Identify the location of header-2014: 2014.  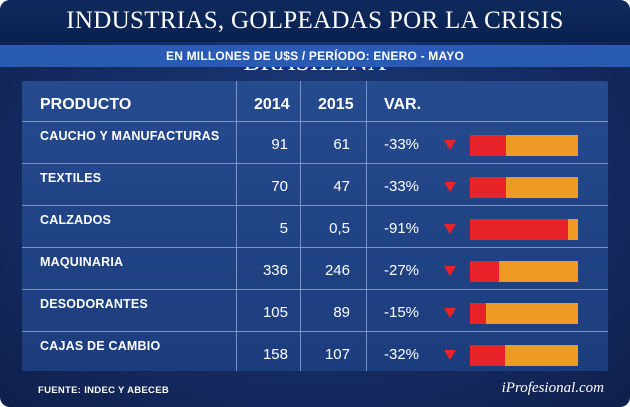
(272, 104).